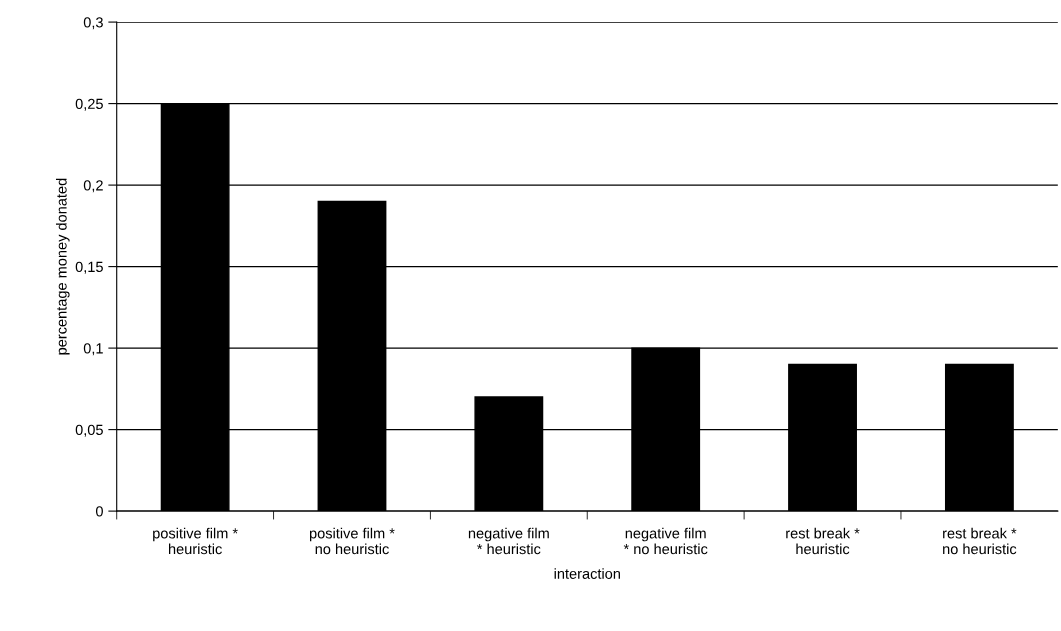 The width and height of the screenshot is (1061, 631). Describe the element at coordinates (89, 104) in the screenshot. I see `y-tick-label: 0,25` at that location.